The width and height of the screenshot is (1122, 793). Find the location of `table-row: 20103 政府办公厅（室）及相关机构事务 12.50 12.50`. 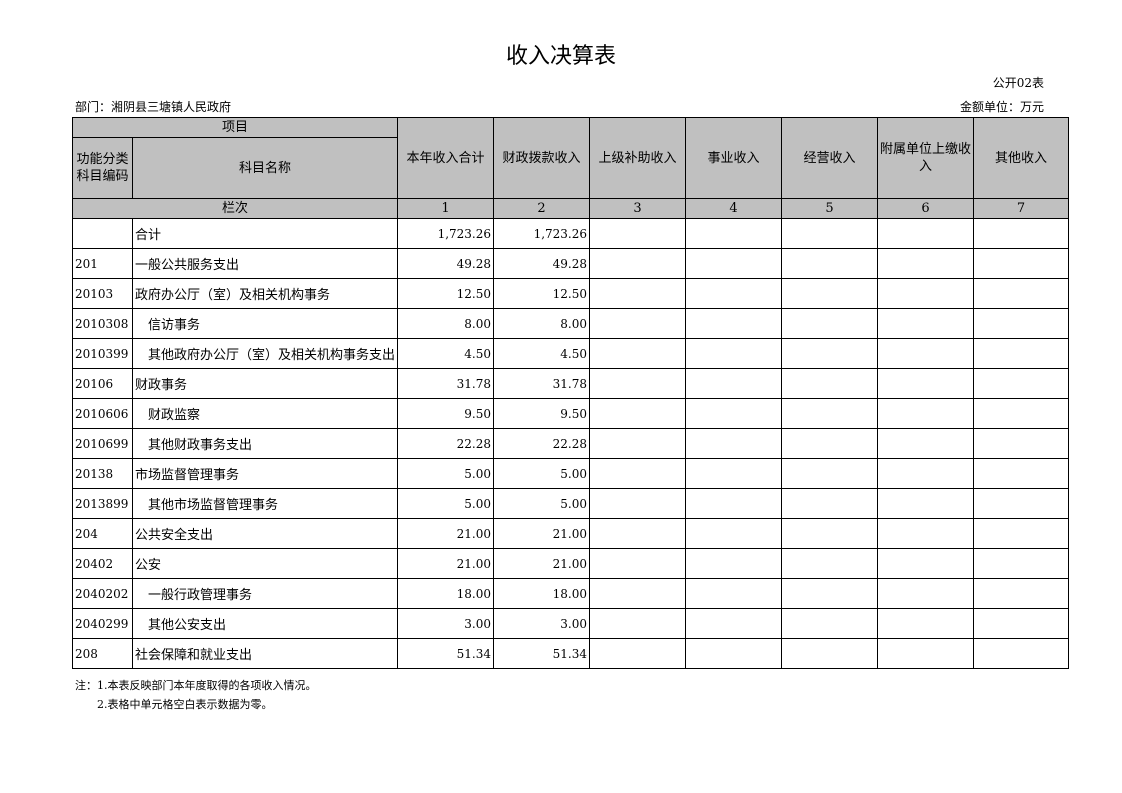

table-row: 20103 政府办公厅（室）及相关机构事务 12.50 12.50 is located at coordinates (571, 293).